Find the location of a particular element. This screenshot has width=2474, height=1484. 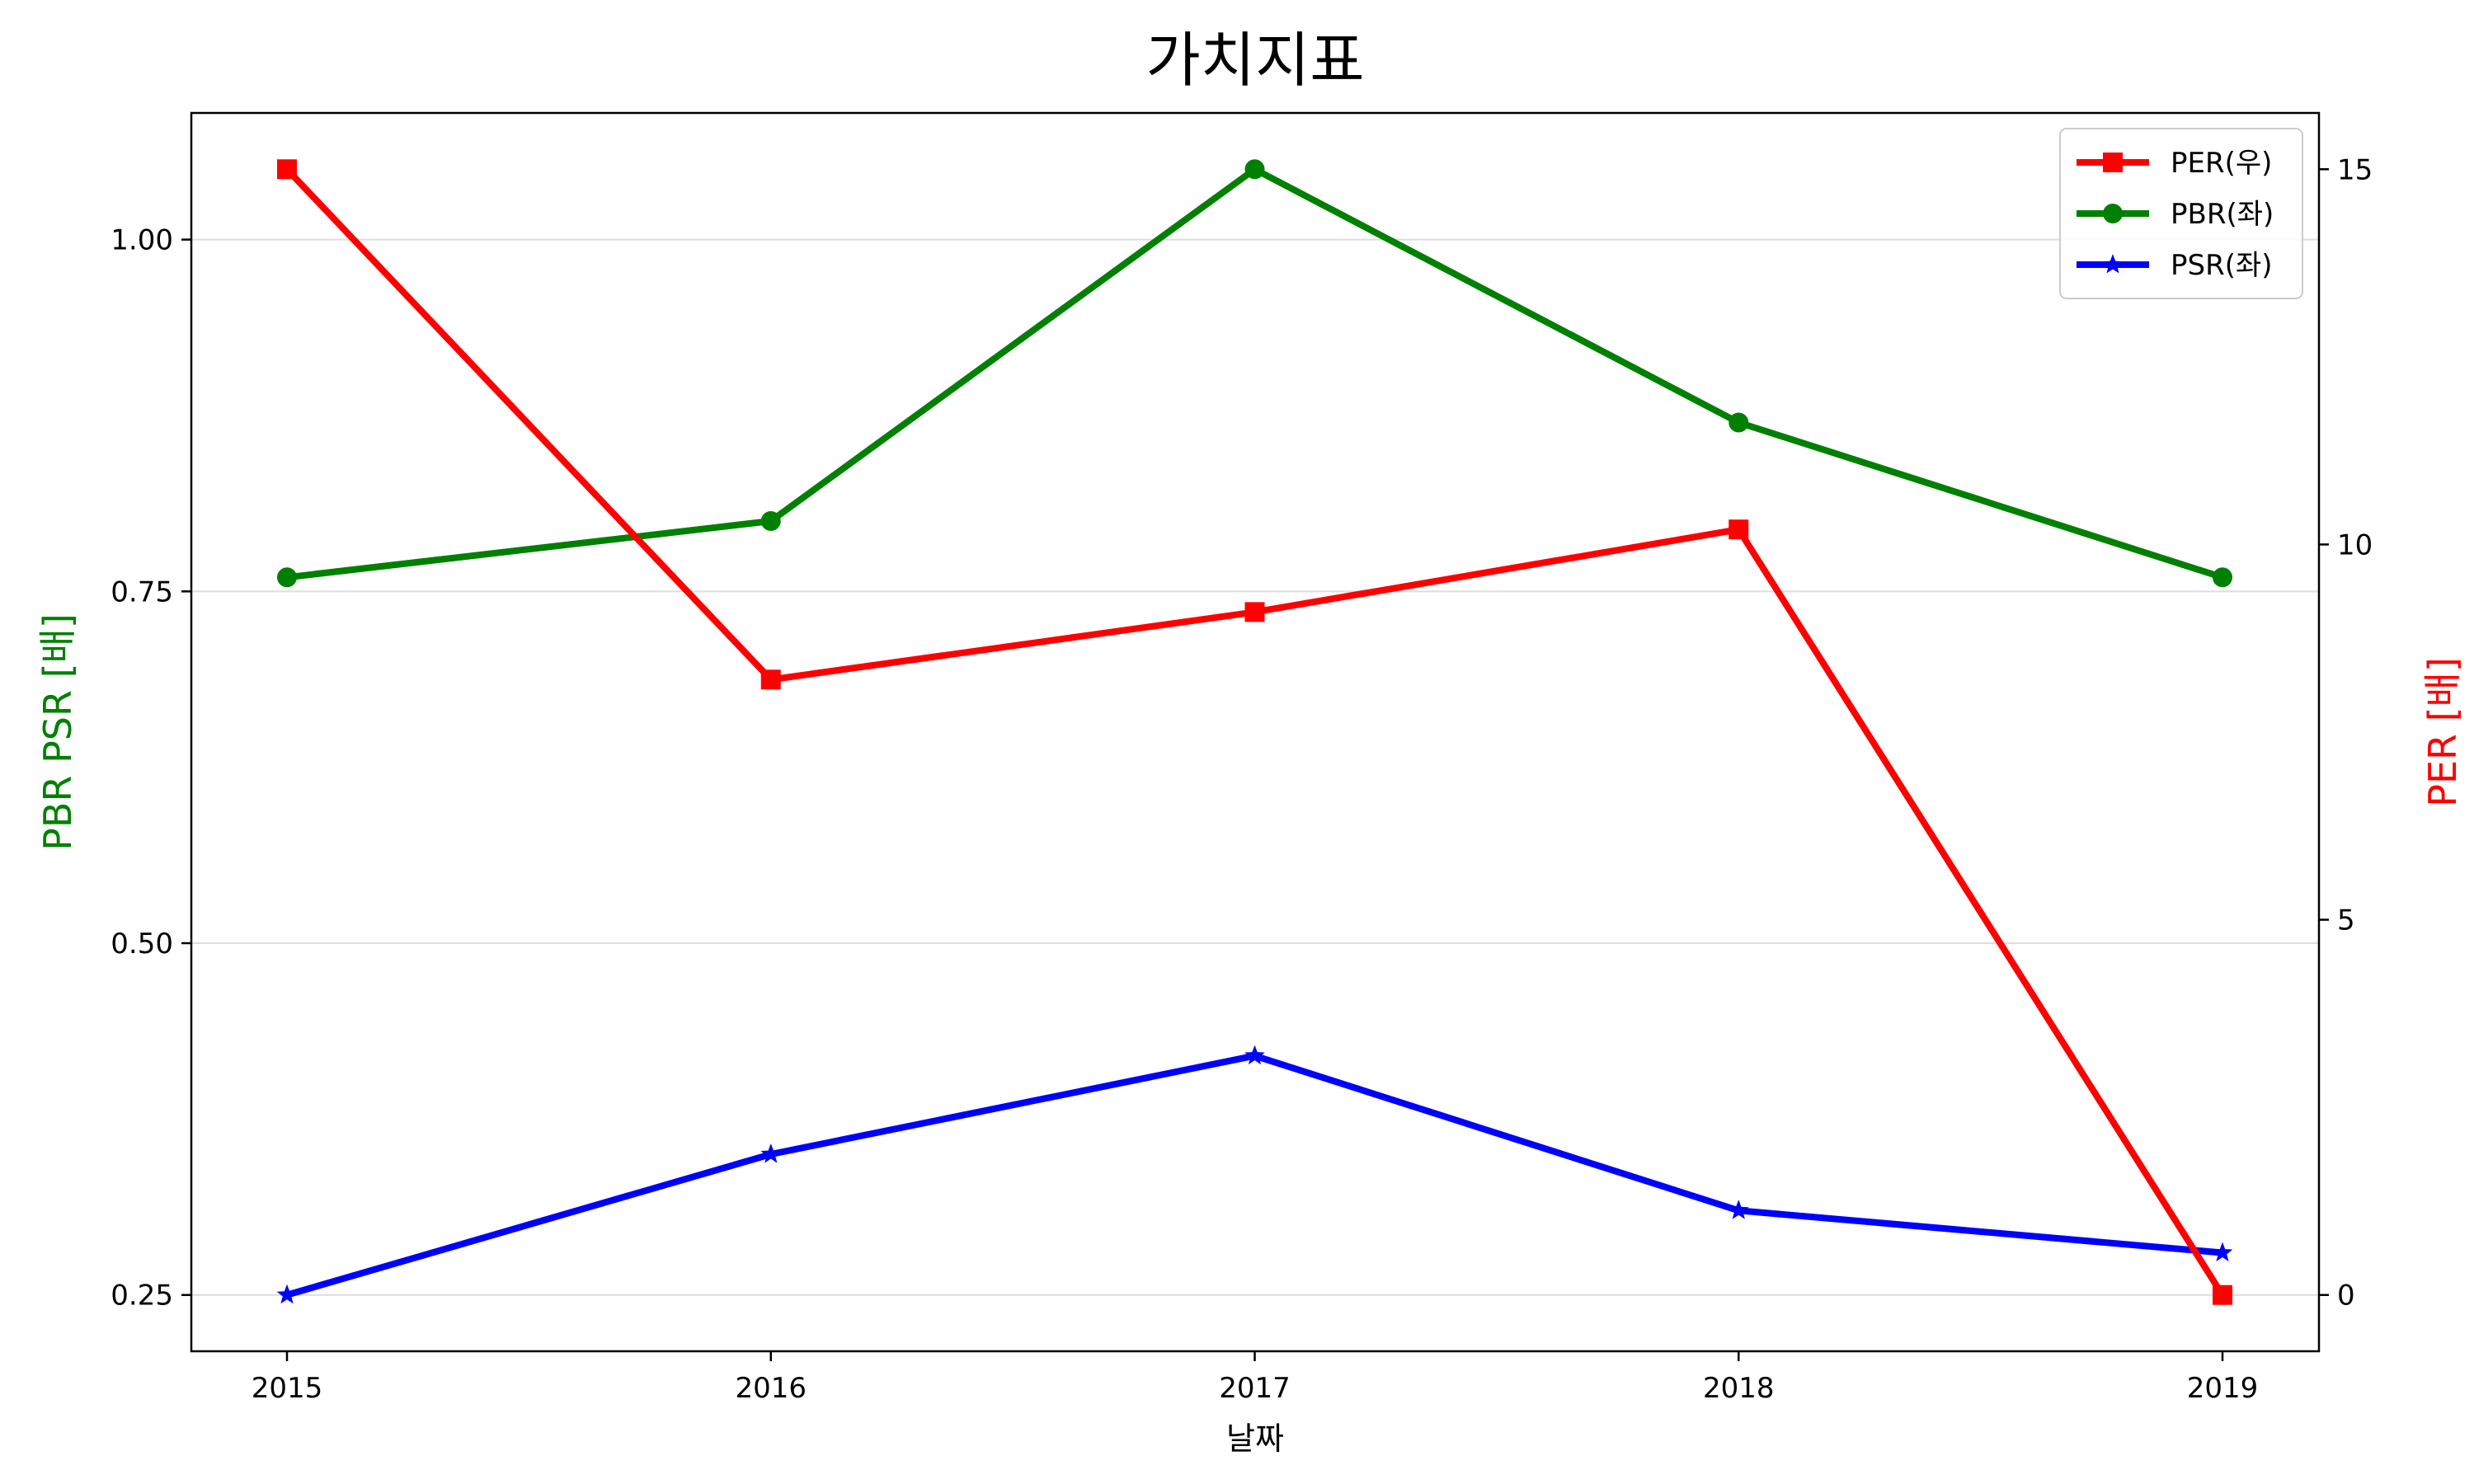

left-axis-label: PBR PSR [배] is located at coordinates (57, 732).